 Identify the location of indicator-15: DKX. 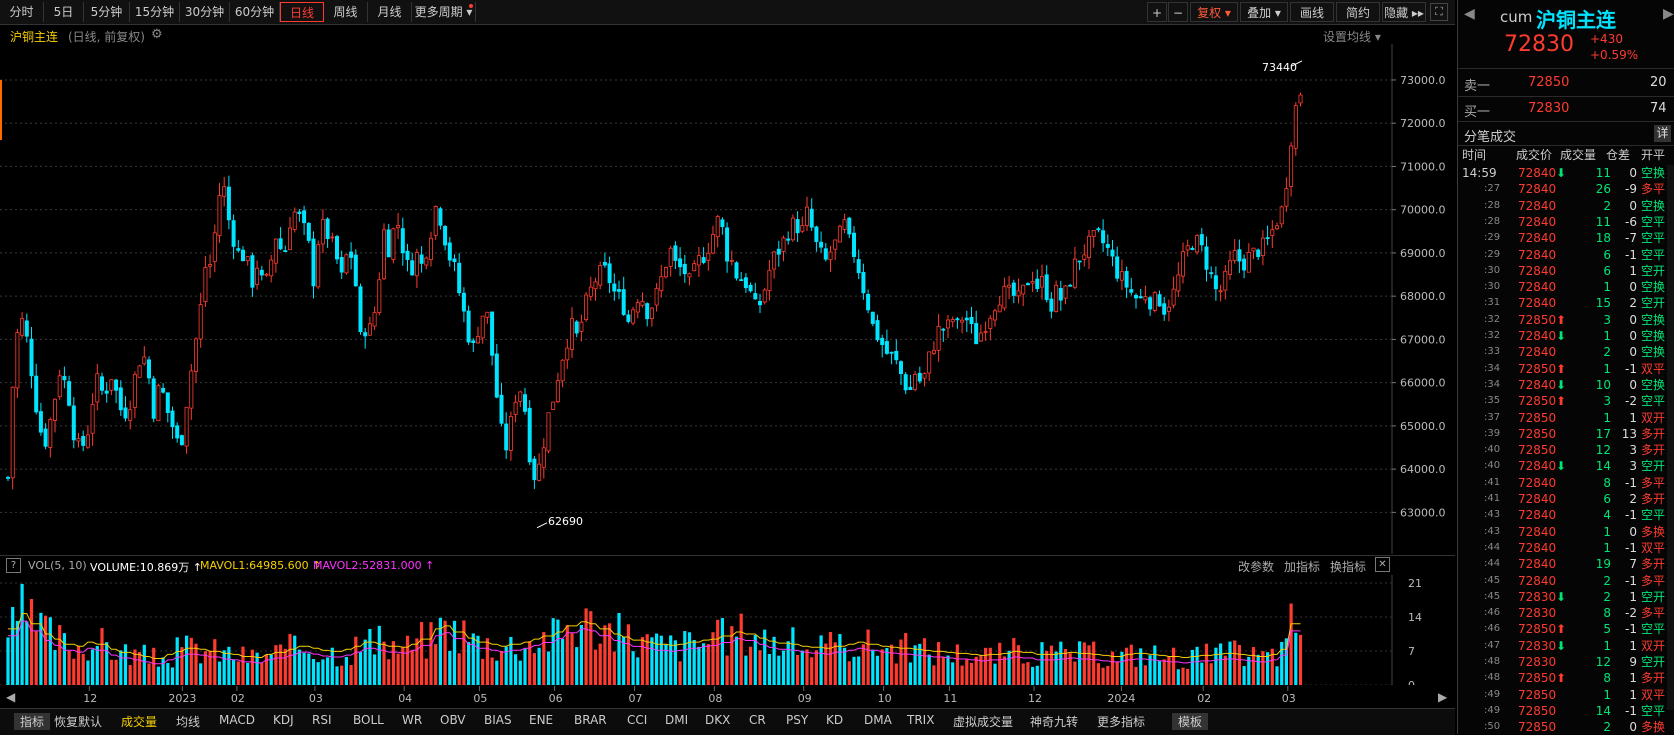
(718, 720).